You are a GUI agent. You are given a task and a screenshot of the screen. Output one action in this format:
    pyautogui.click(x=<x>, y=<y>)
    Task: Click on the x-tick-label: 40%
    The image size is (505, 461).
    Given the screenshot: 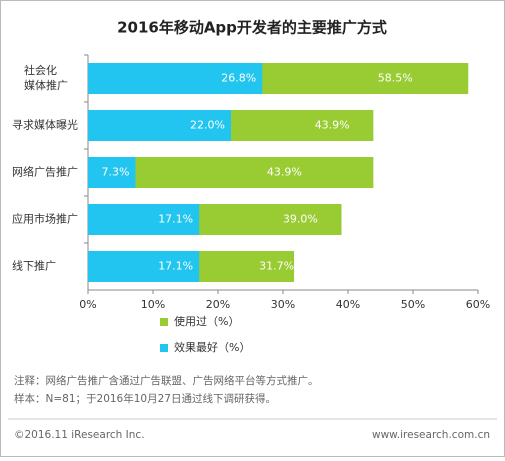 What is the action you would take?
    pyautogui.click(x=348, y=304)
    